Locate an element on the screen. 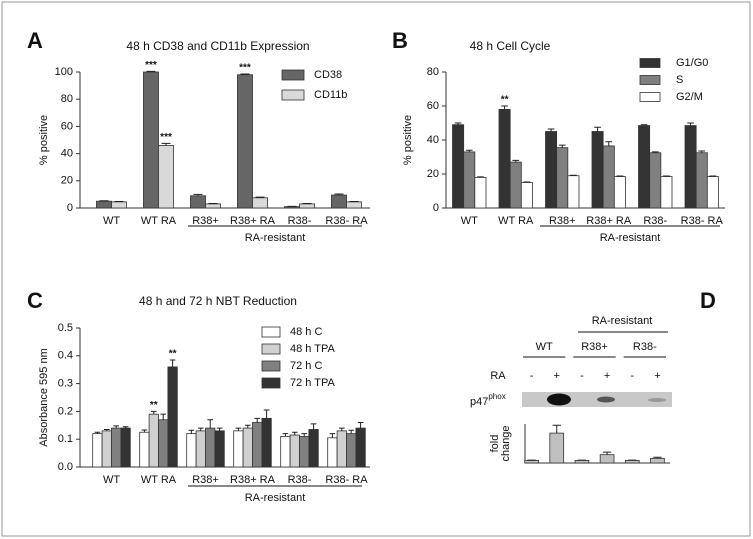 The image size is (753, 539). y-tick-label: 0.2 is located at coordinates (65, 411).